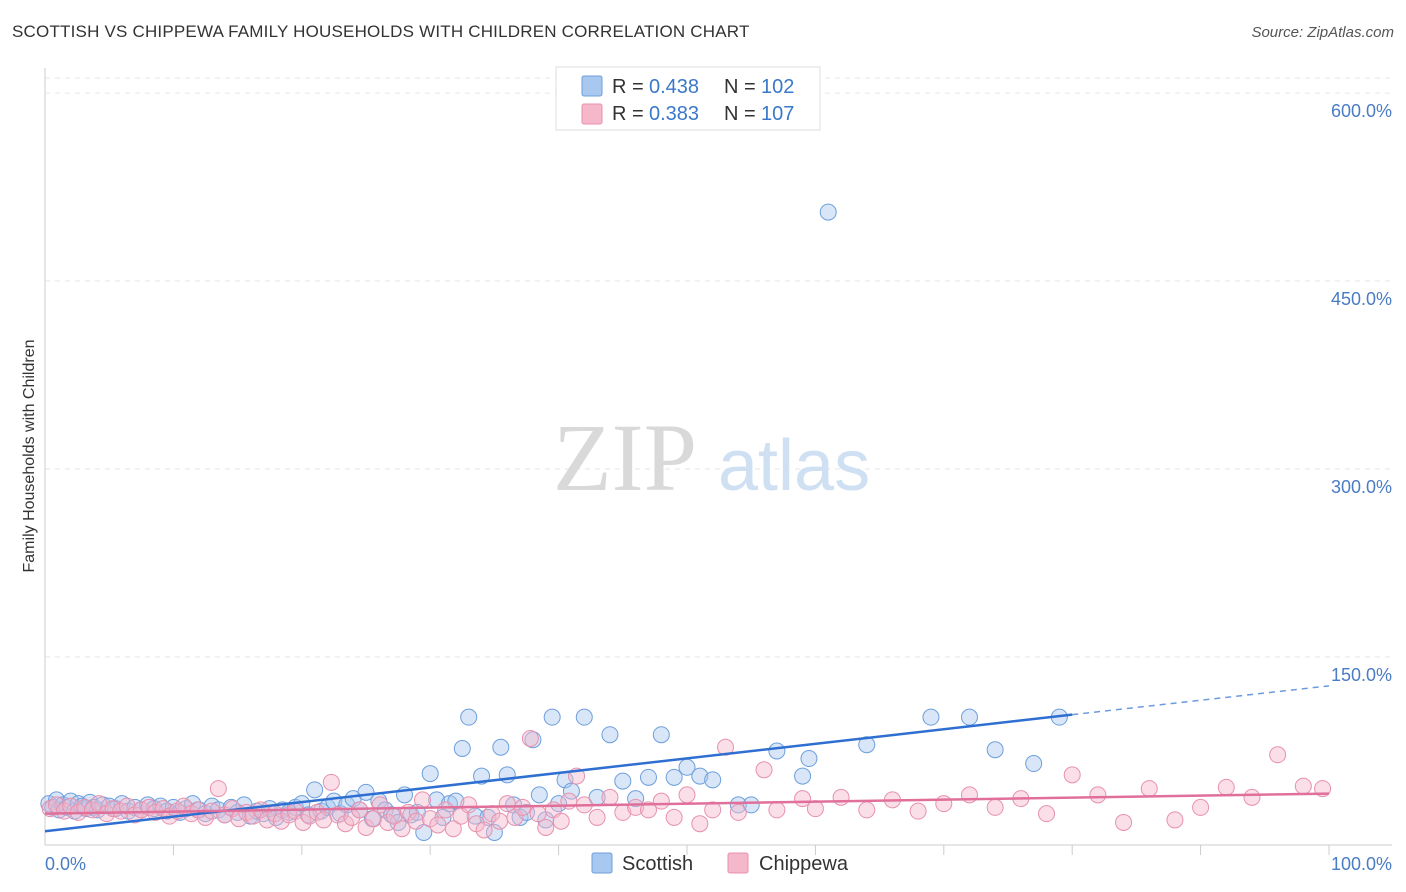  What do you see at coordinates (740, 87) in the screenshot?
I see `stats-n-label-scottish: N =` at bounding box center [740, 87].